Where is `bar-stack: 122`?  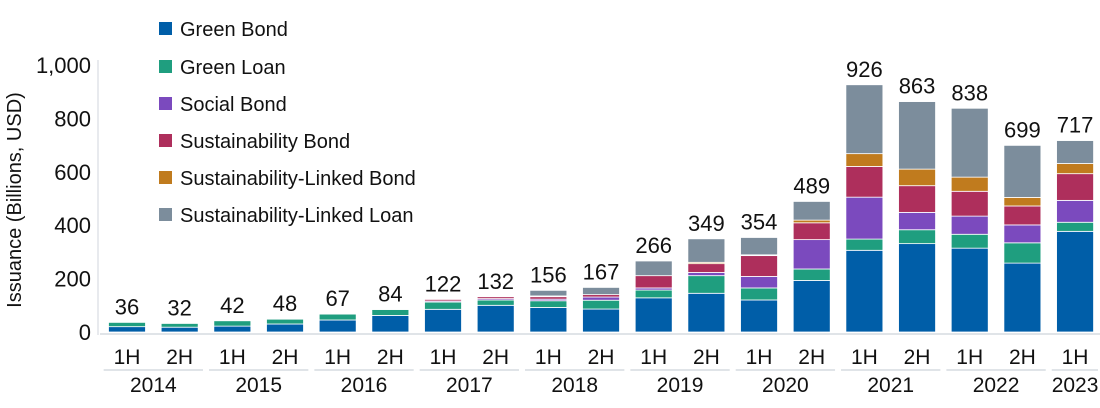
bar-stack: 122 is located at coordinates (443, 302).